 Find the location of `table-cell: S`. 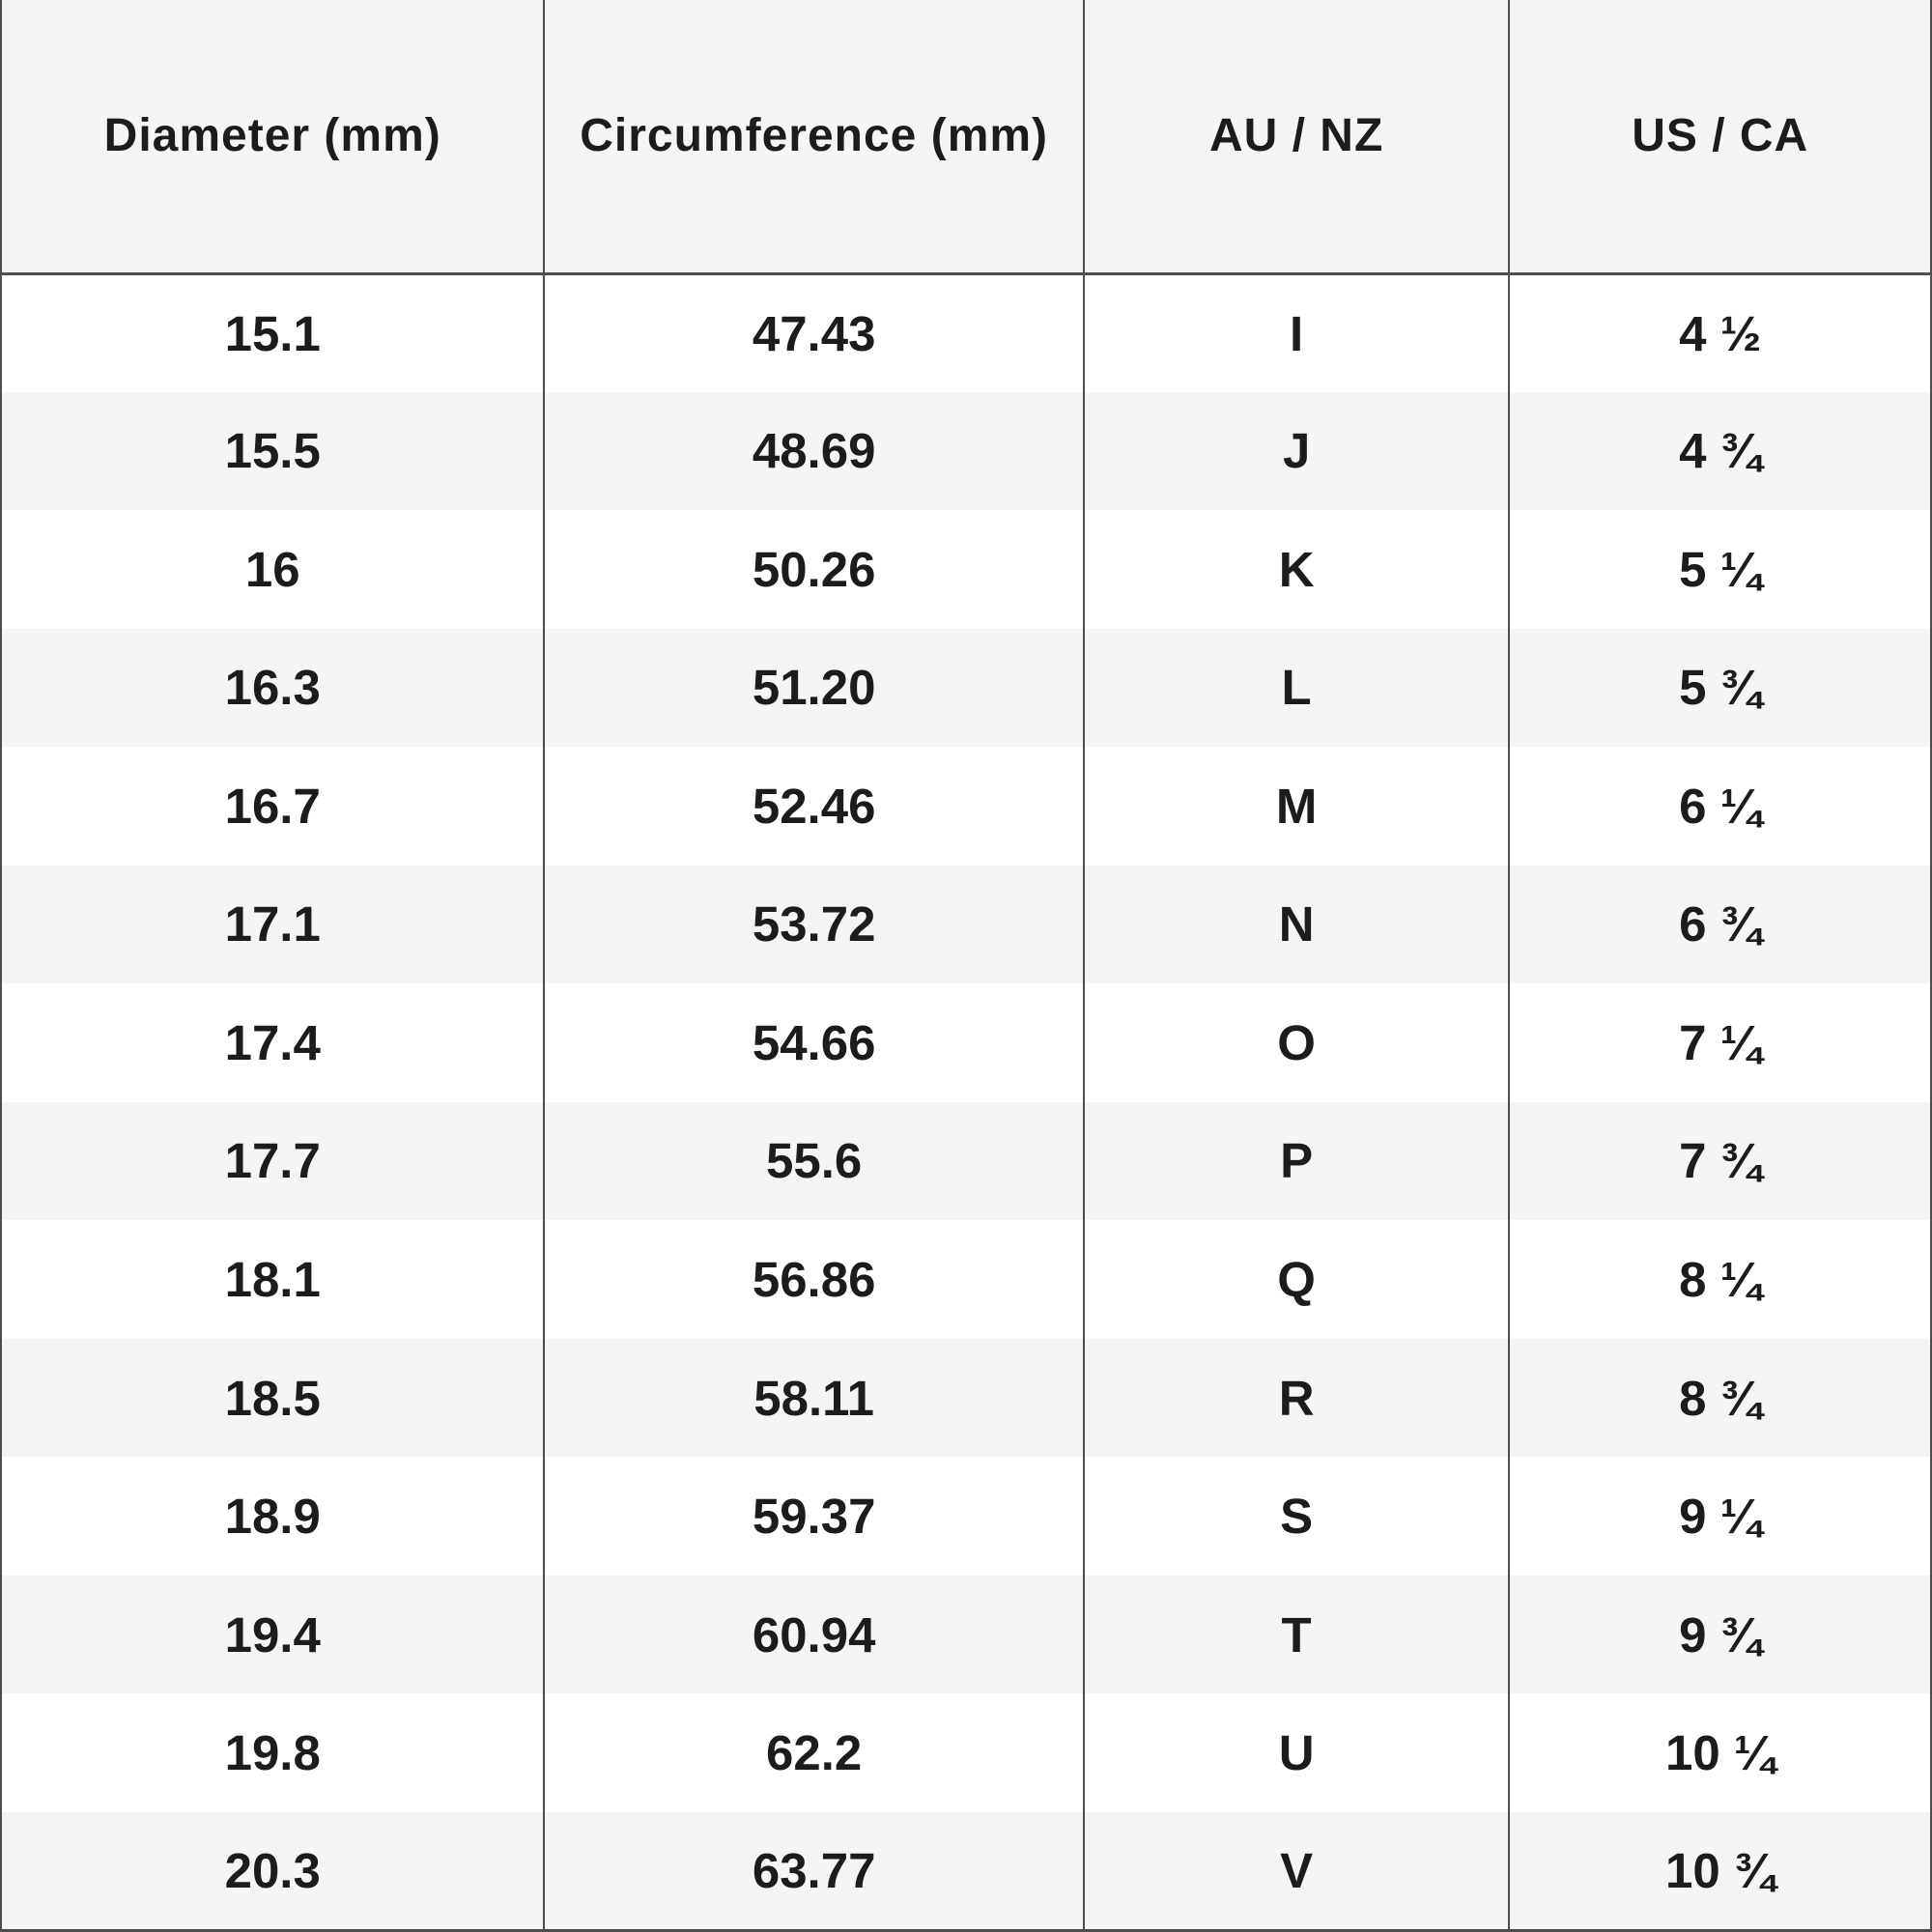

table-cell: S is located at coordinates (1296, 1516).